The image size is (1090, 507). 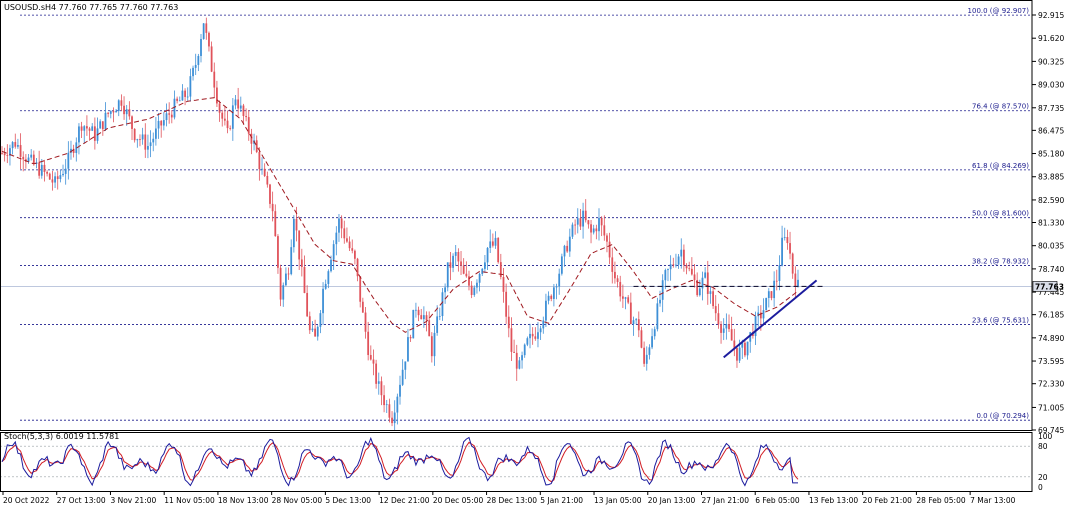 I want to click on price-tick-label: 85.180, so click(x=1051, y=154).